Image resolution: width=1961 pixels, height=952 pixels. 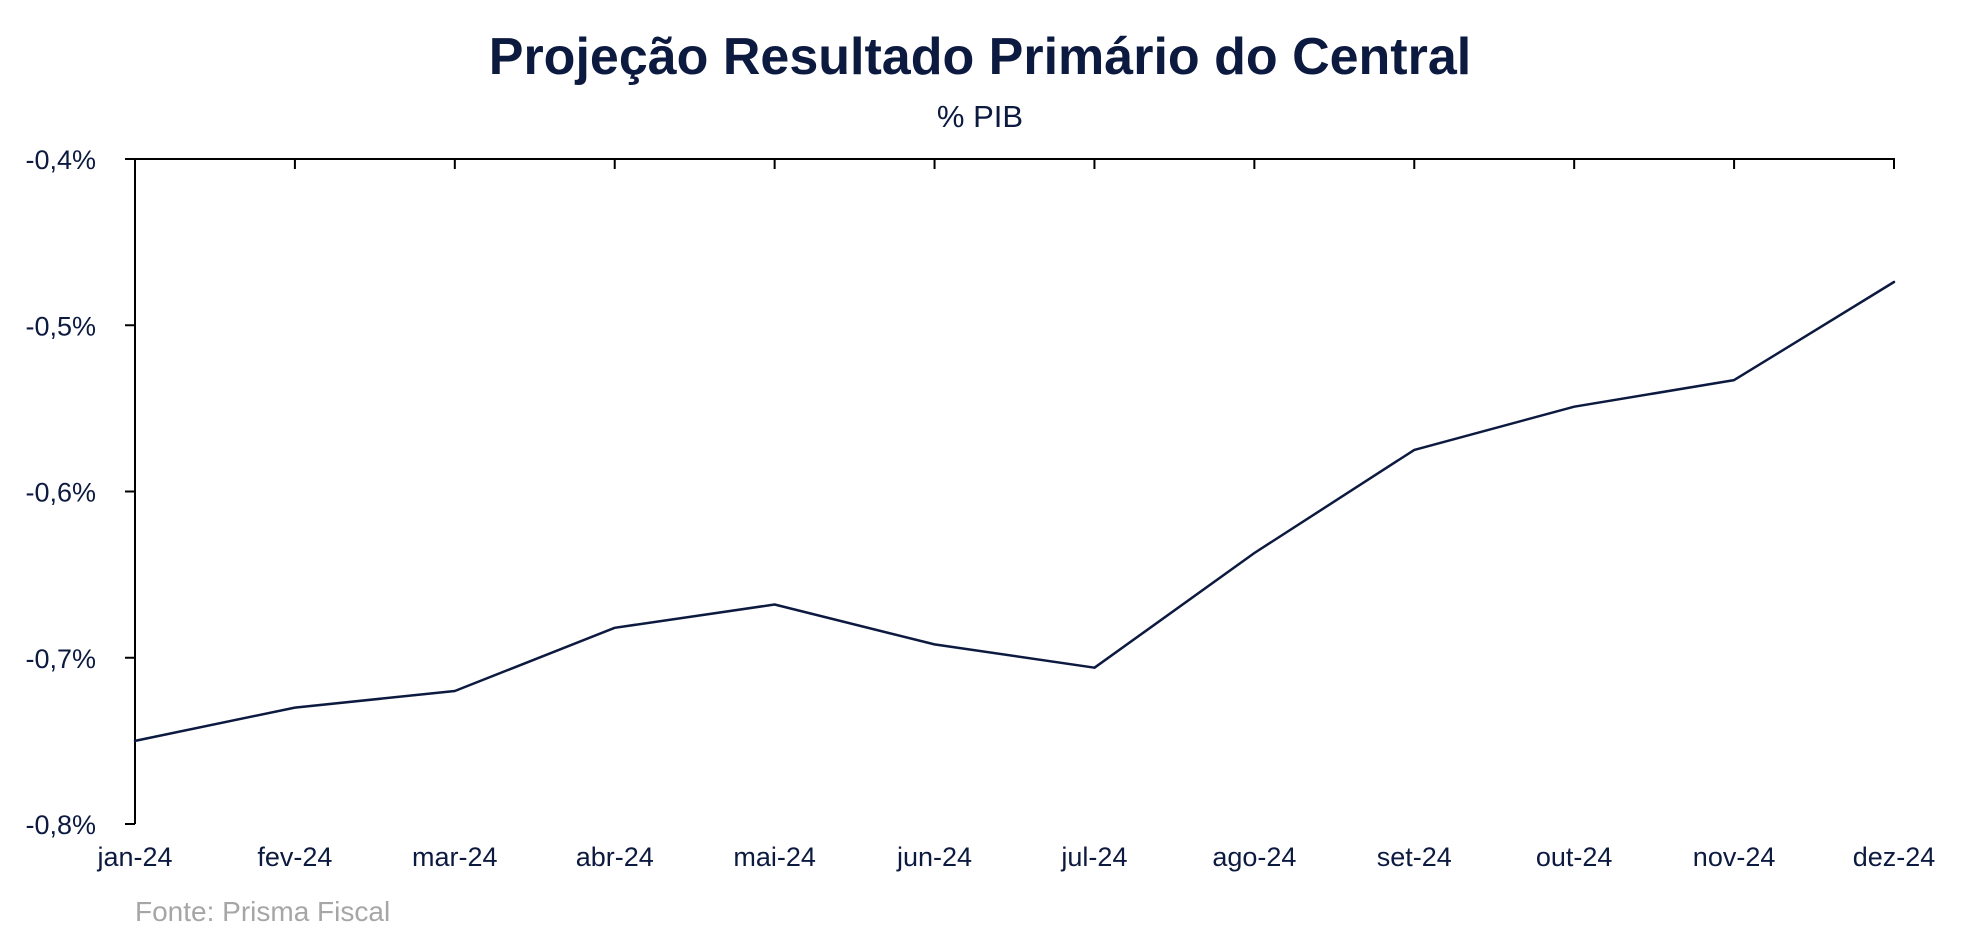 What do you see at coordinates (1734, 857) in the screenshot?
I see `x-tick-label: nov-24` at bounding box center [1734, 857].